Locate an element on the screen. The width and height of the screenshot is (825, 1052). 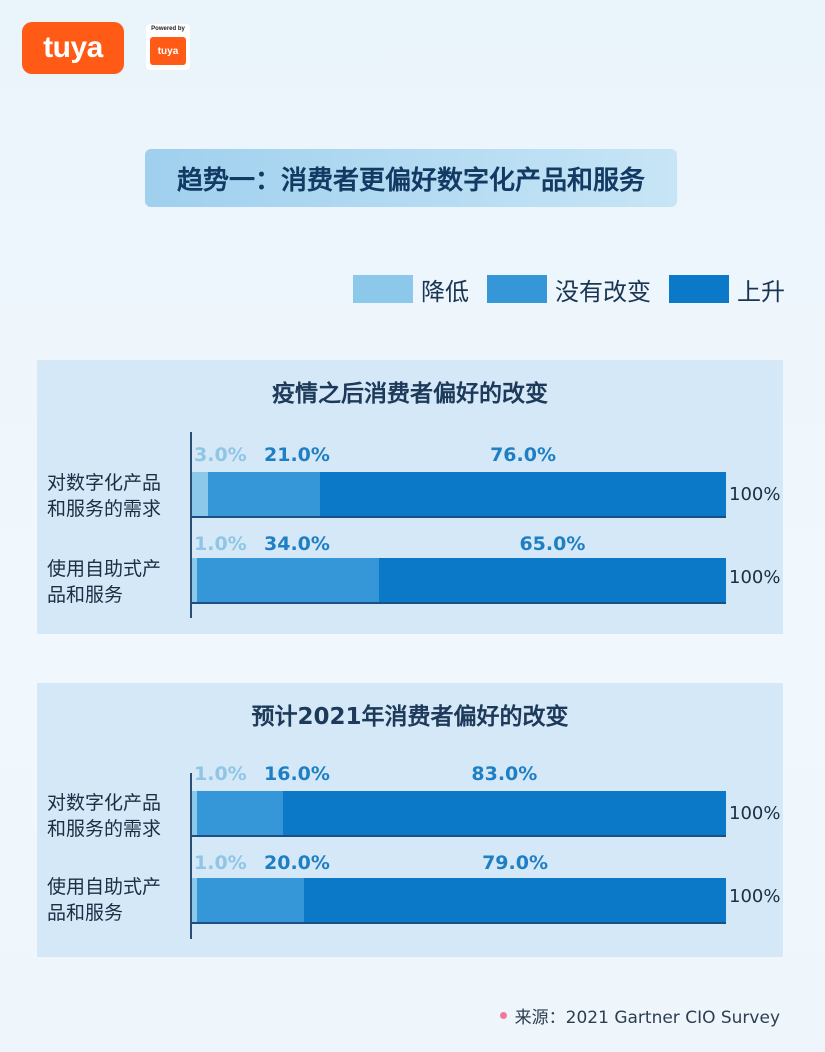
data-label-increase: 76.0% is located at coordinates (523, 455).